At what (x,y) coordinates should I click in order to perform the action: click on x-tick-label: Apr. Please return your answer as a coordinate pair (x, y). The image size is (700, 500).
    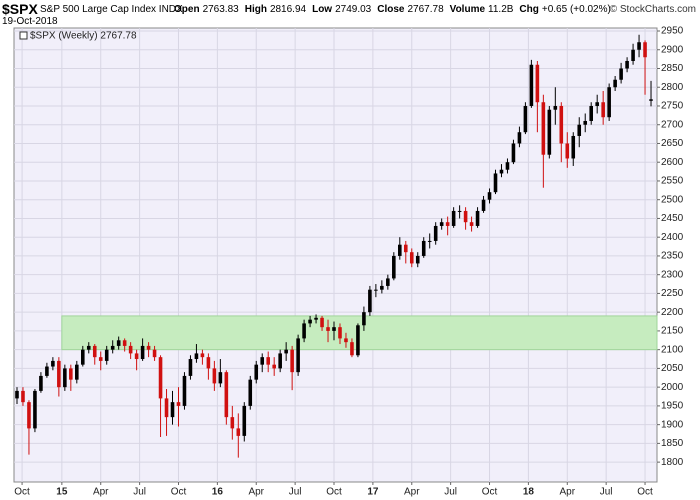
    Looking at the image, I should click on (567, 492).